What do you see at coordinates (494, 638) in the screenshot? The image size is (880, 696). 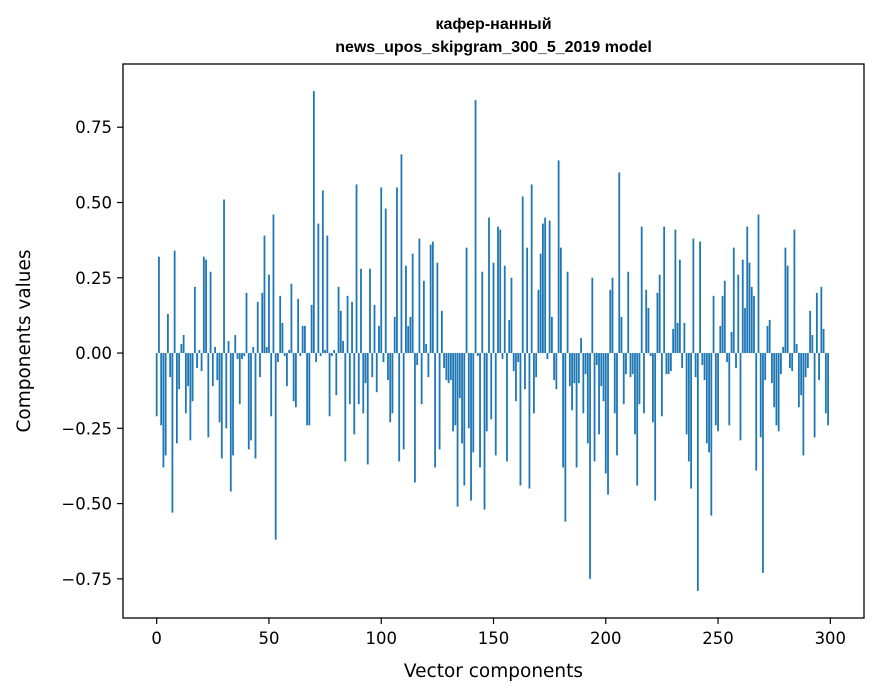 I see `x-tick-label: 150` at bounding box center [494, 638].